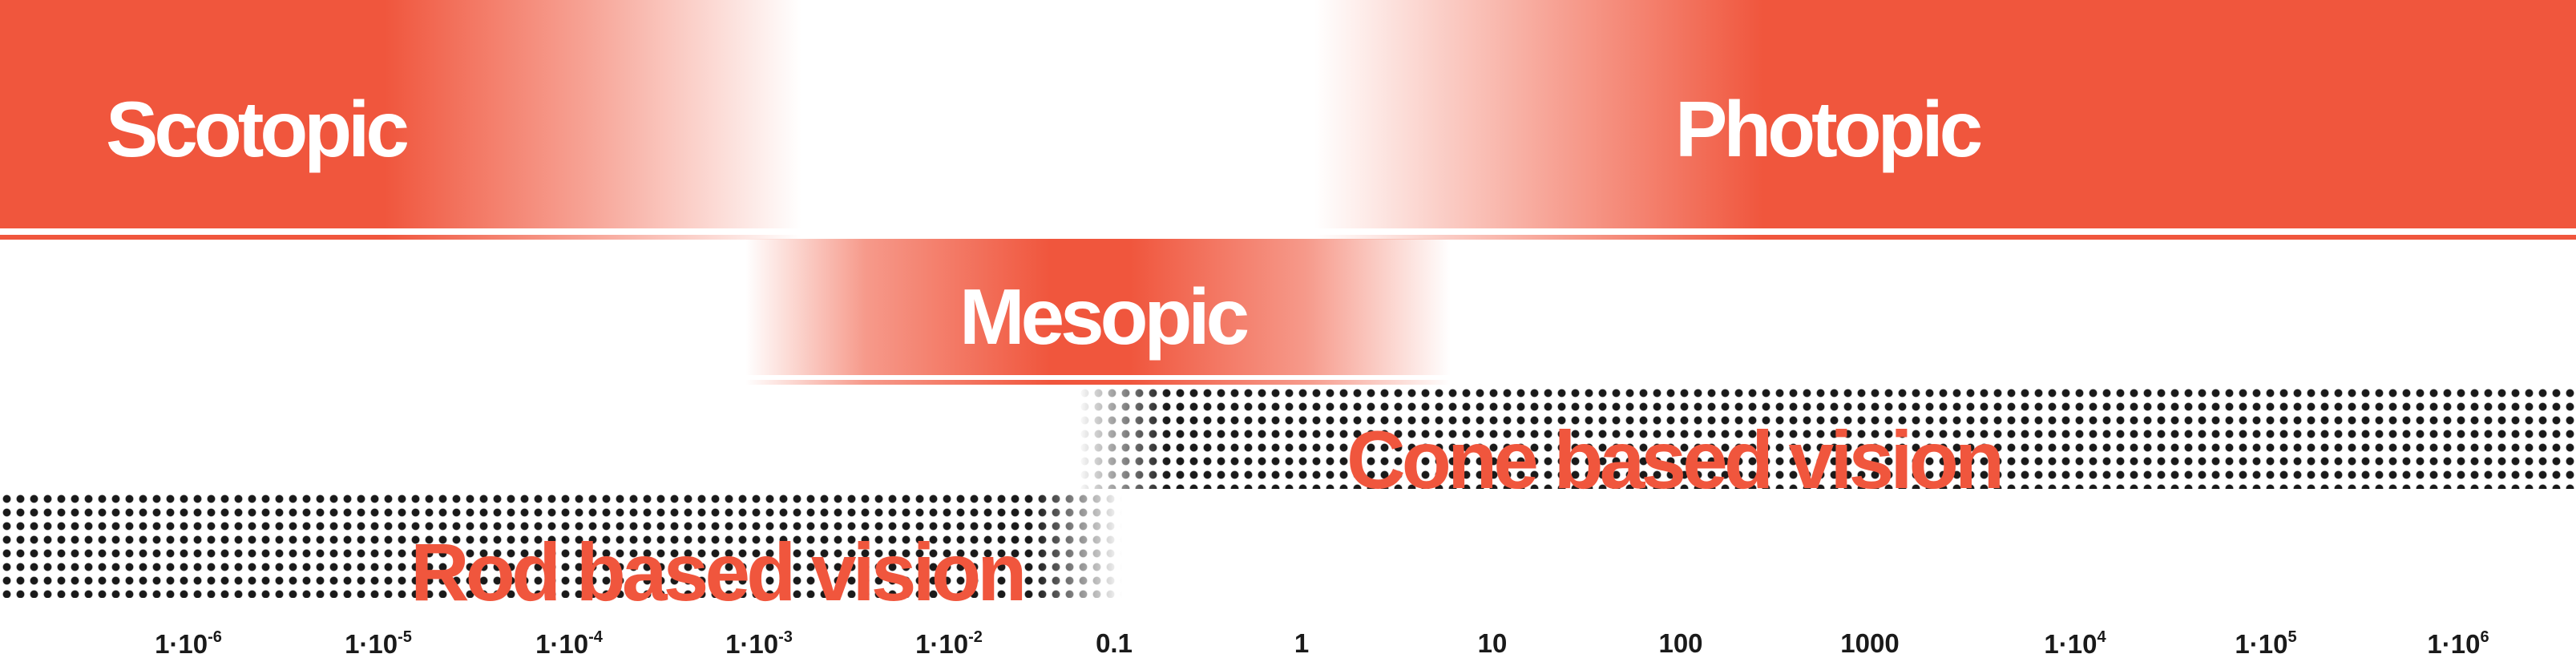 This screenshot has width=2576, height=670. I want to click on mesopic-band, so click(1098, 307).